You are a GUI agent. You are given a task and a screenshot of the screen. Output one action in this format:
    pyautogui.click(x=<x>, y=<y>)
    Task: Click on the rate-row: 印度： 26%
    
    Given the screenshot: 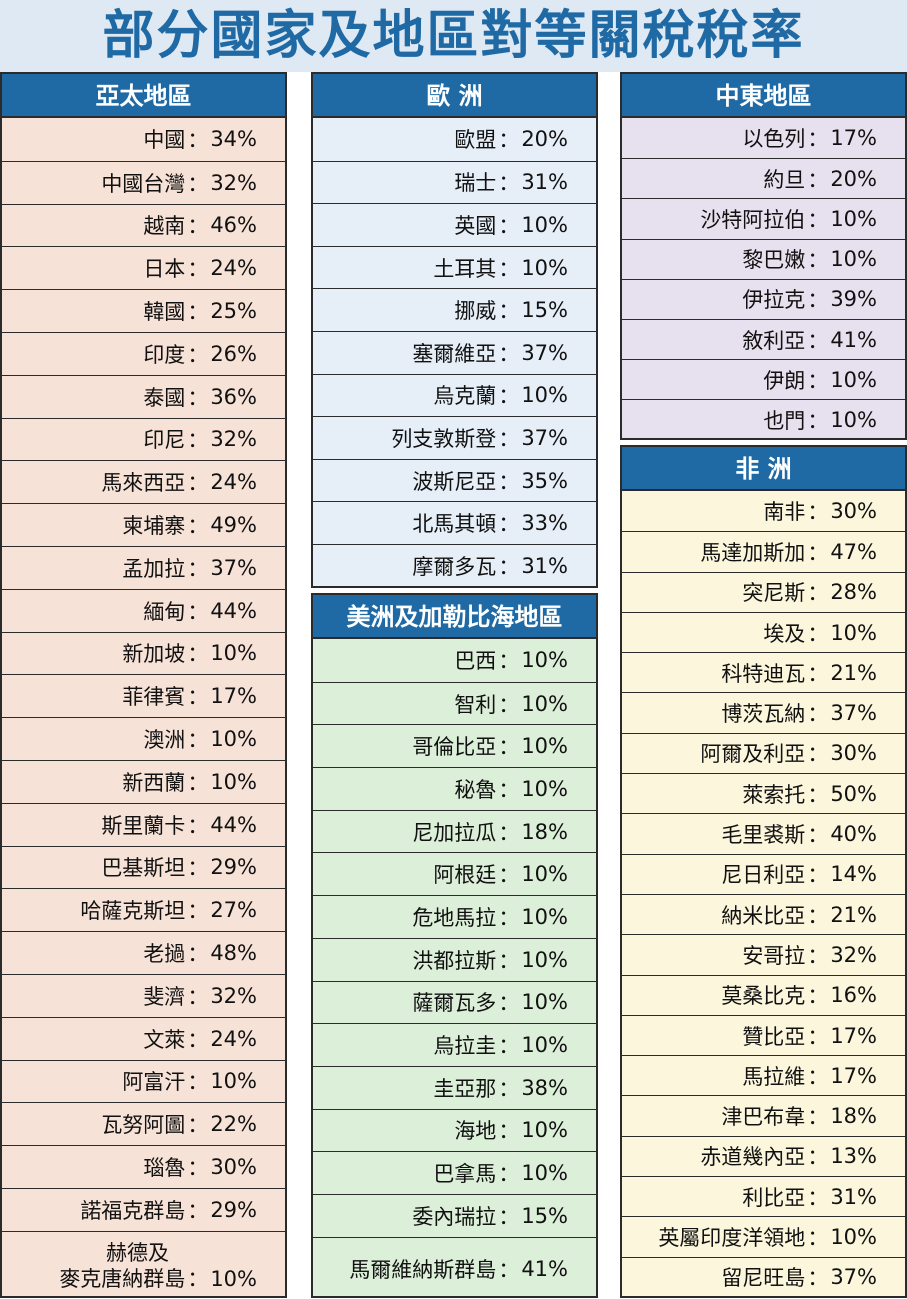 What is the action you would take?
    pyautogui.click(x=143, y=353)
    